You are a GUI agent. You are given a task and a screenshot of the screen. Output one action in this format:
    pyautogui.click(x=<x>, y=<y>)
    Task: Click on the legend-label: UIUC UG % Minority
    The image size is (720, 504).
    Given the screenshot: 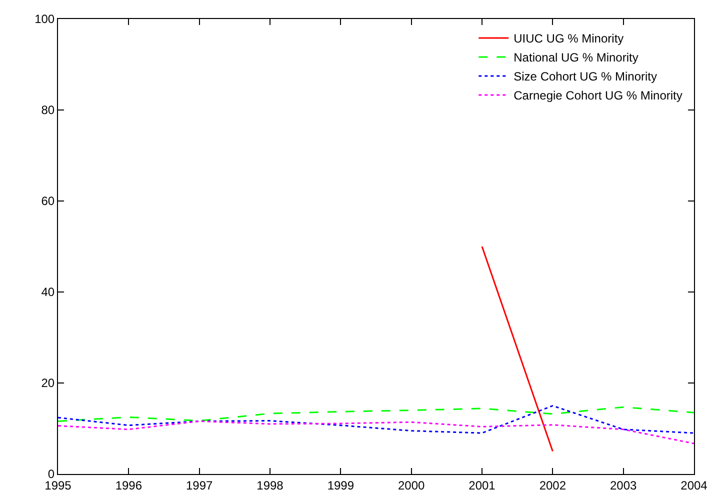 What is the action you would take?
    pyautogui.click(x=569, y=39)
    